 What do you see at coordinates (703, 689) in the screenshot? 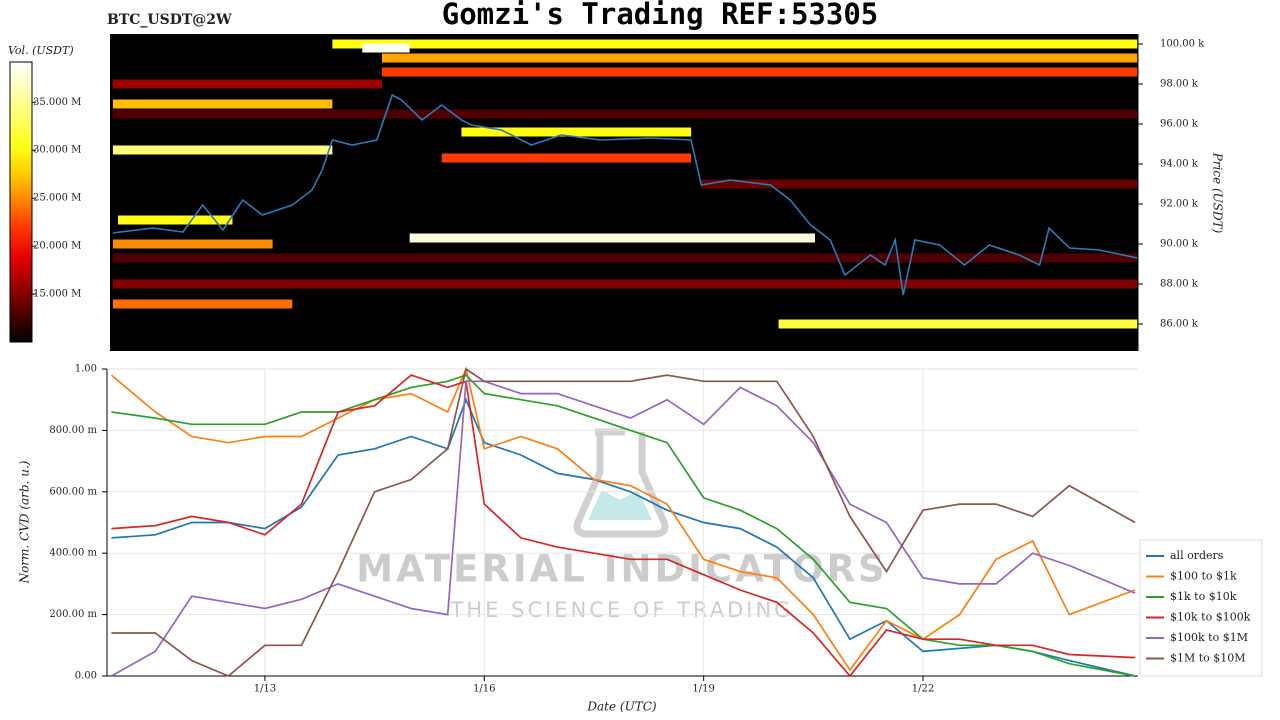
I see `x-tick-label: 1/19` at bounding box center [703, 689].